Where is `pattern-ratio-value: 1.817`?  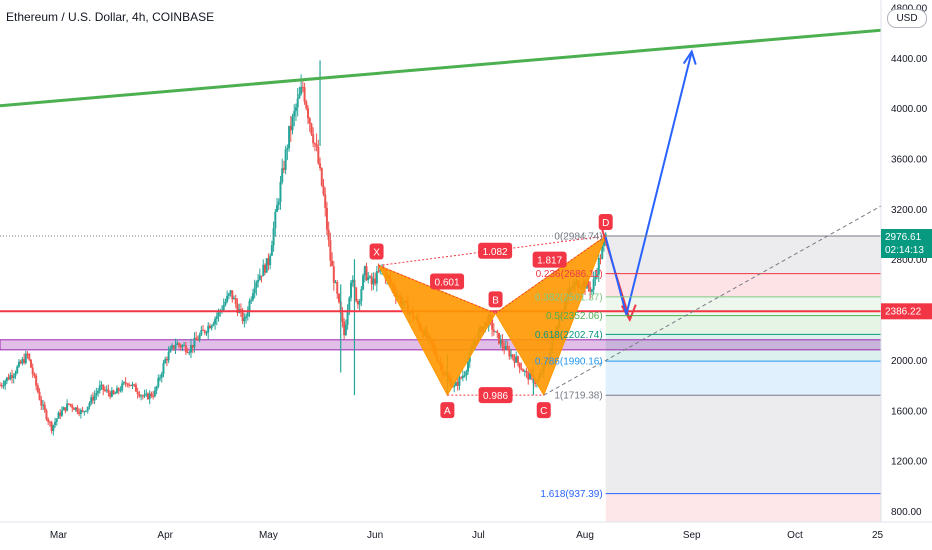
pattern-ratio-value: 1.817 is located at coordinates (549, 261).